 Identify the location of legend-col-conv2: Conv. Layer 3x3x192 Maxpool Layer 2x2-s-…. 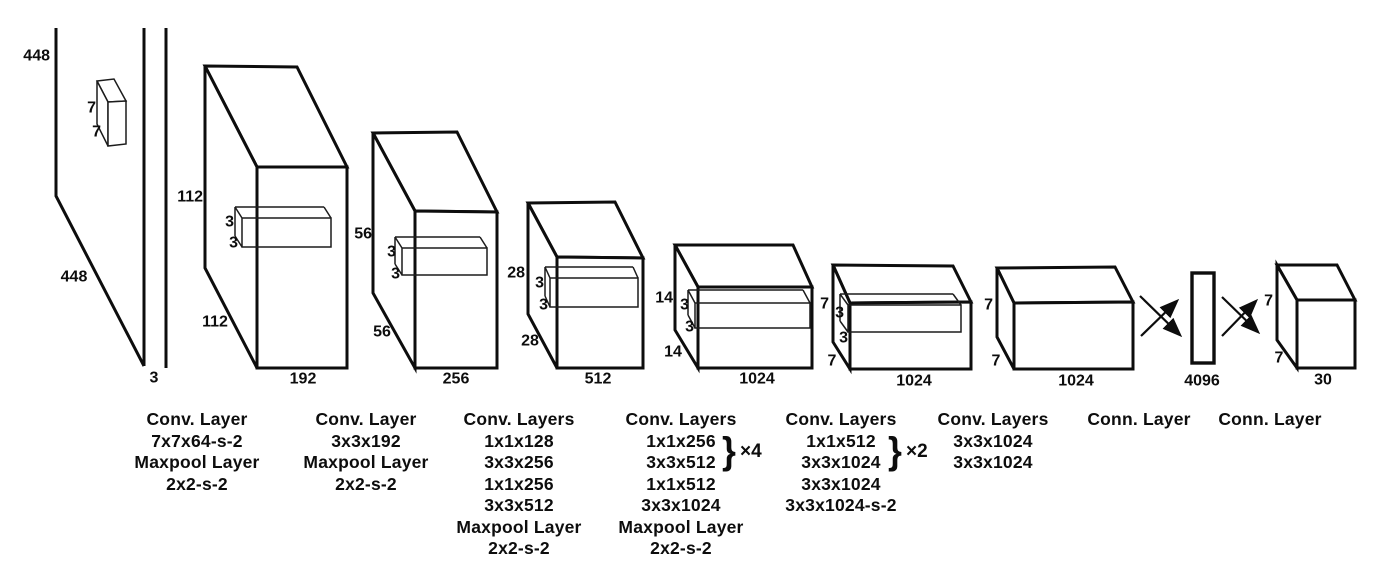
(365, 452).